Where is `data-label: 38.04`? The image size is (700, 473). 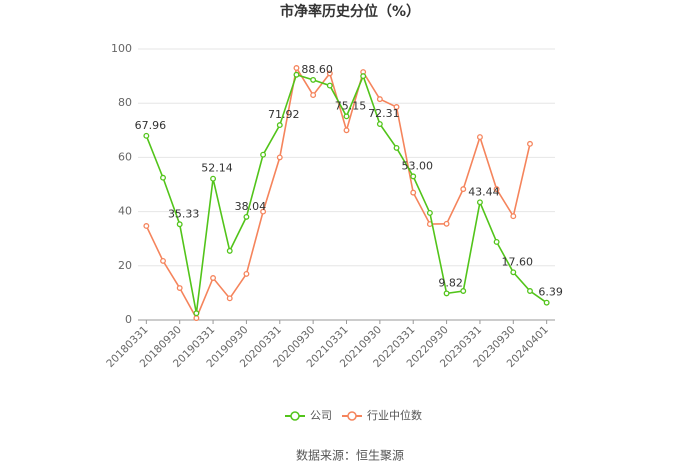 data-label: 38.04 is located at coordinates (251, 206).